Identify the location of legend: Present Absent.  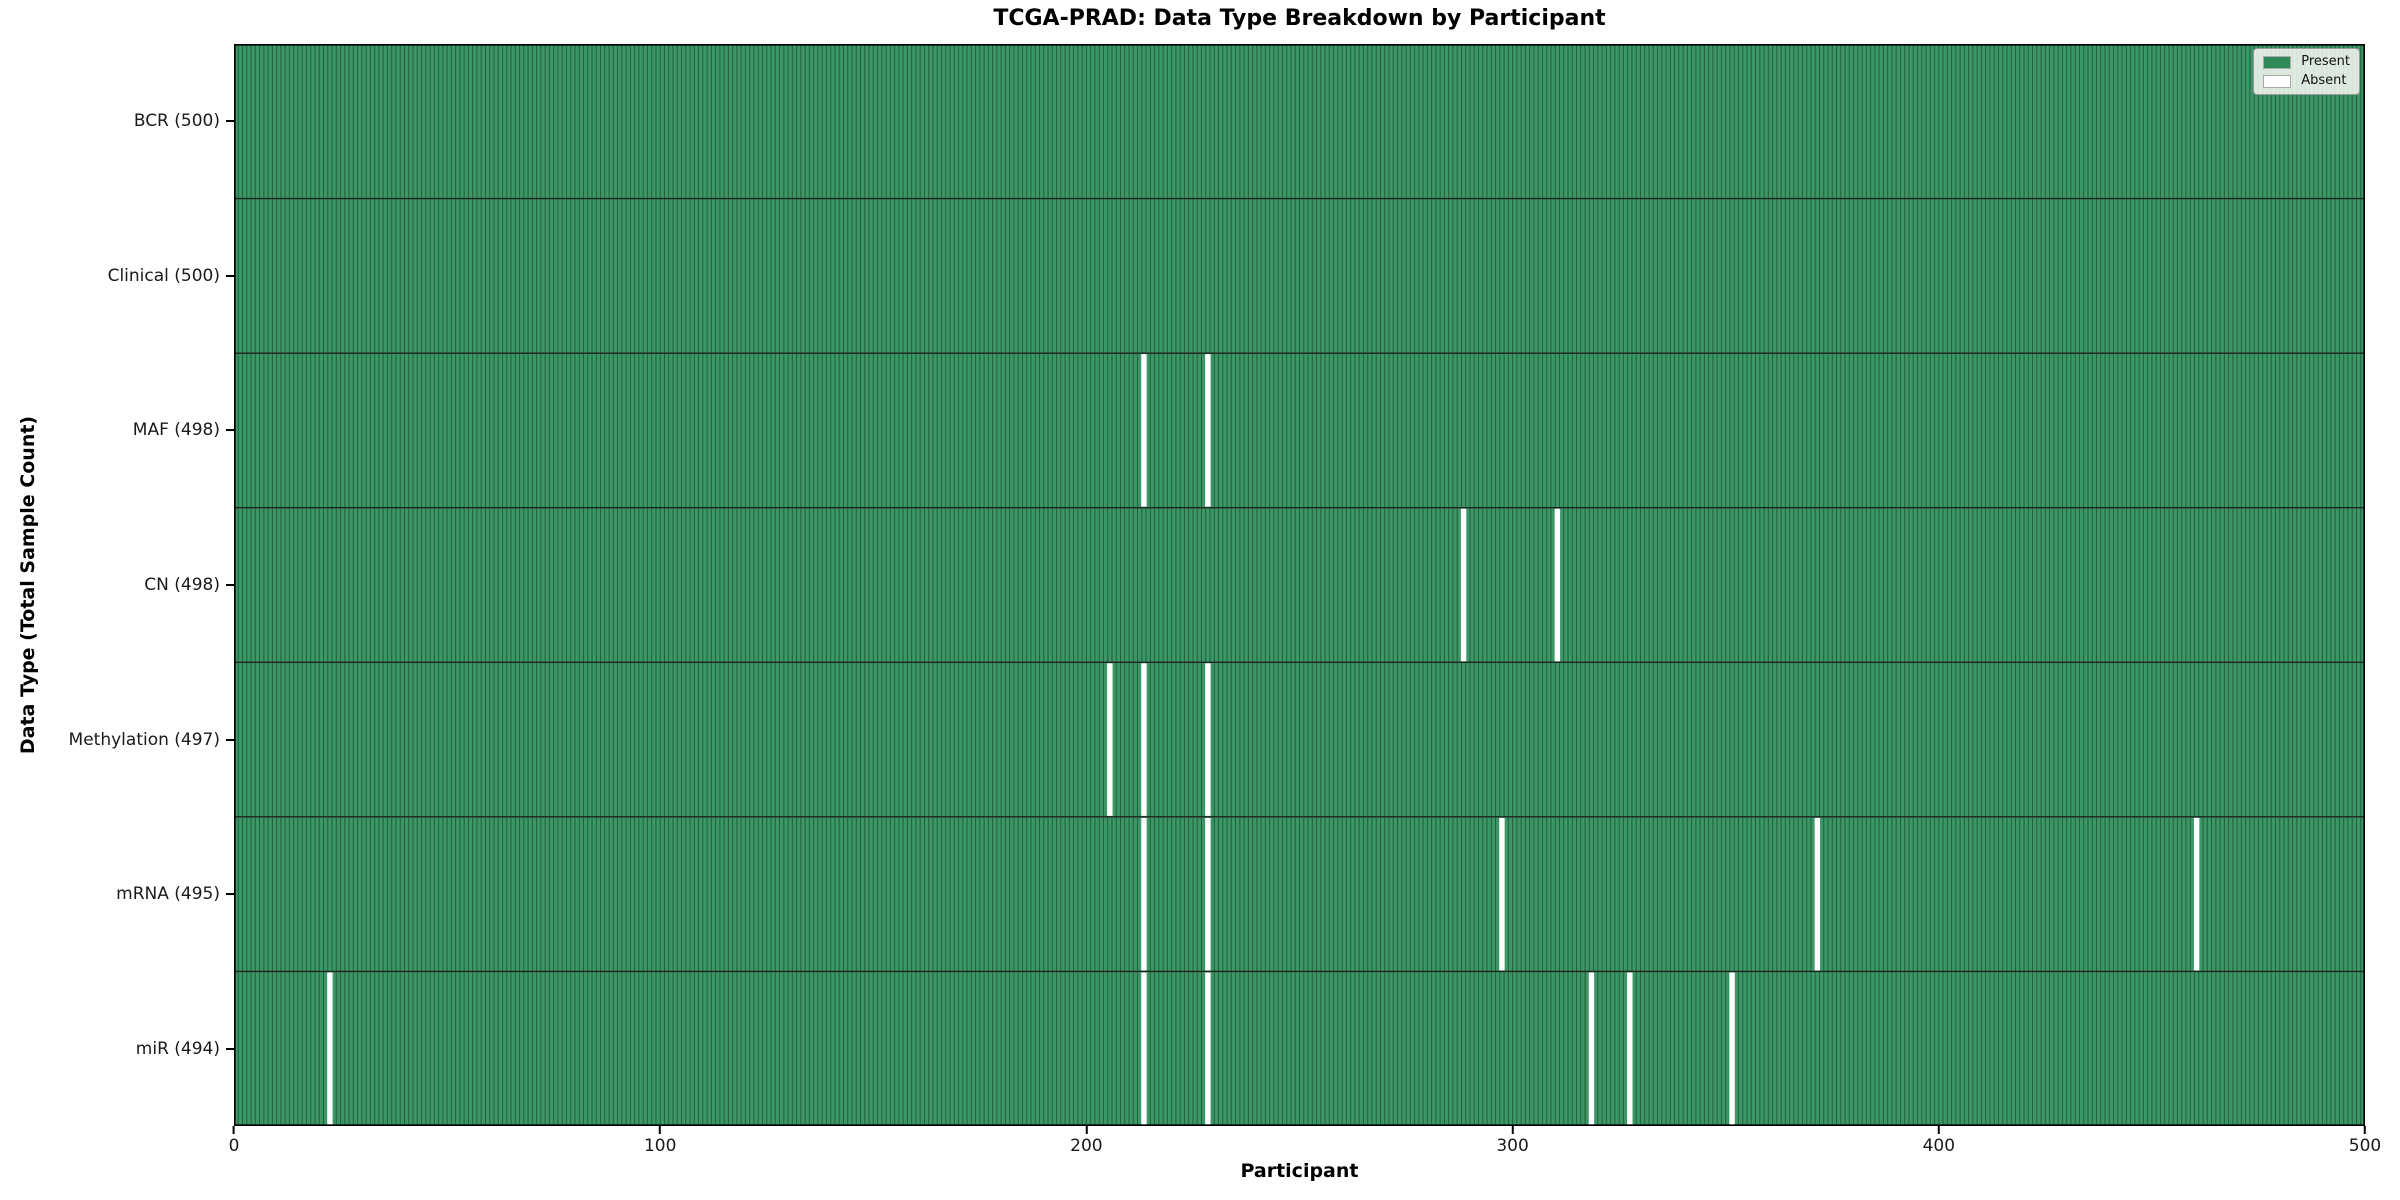
(2306, 71).